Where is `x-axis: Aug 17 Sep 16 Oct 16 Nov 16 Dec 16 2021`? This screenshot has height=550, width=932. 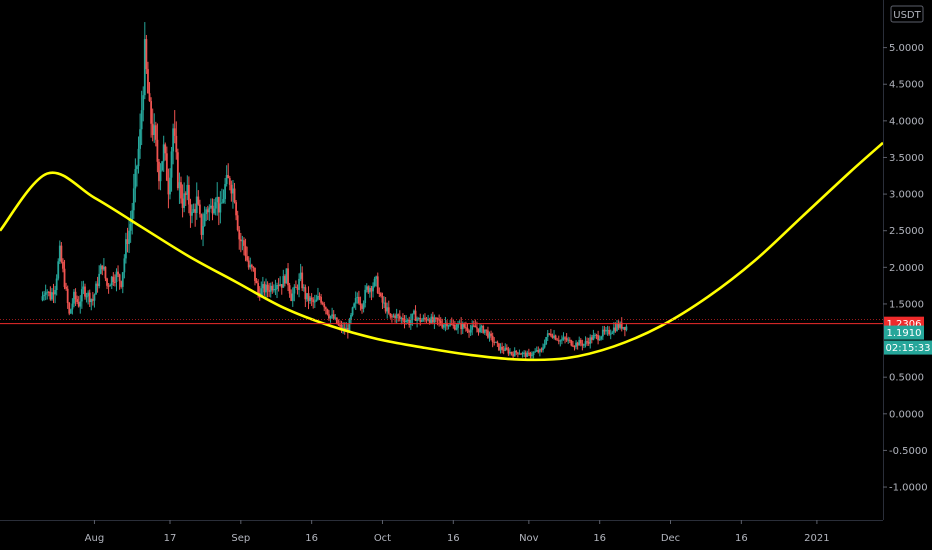 x-axis: Aug 17 Sep 16 Oct 16 Nov 16 Dec 16 2021 is located at coordinates (457, 532).